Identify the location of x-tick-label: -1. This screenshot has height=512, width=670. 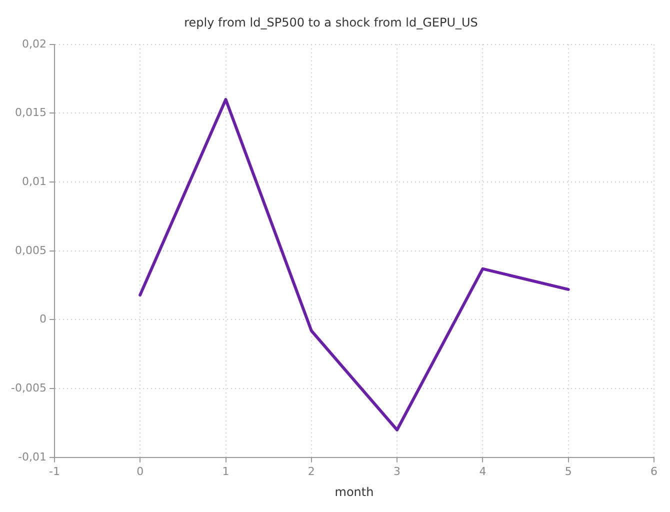
(54, 471).